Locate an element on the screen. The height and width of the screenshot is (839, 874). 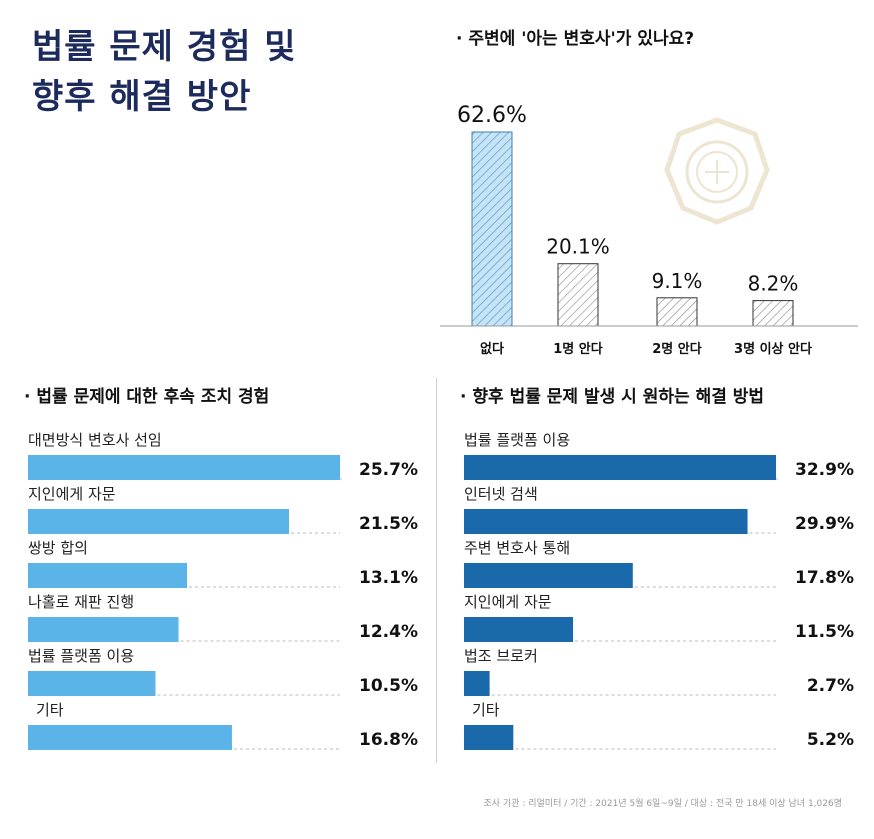
bar-value-label: 20.1% is located at coordinates (578, 247).